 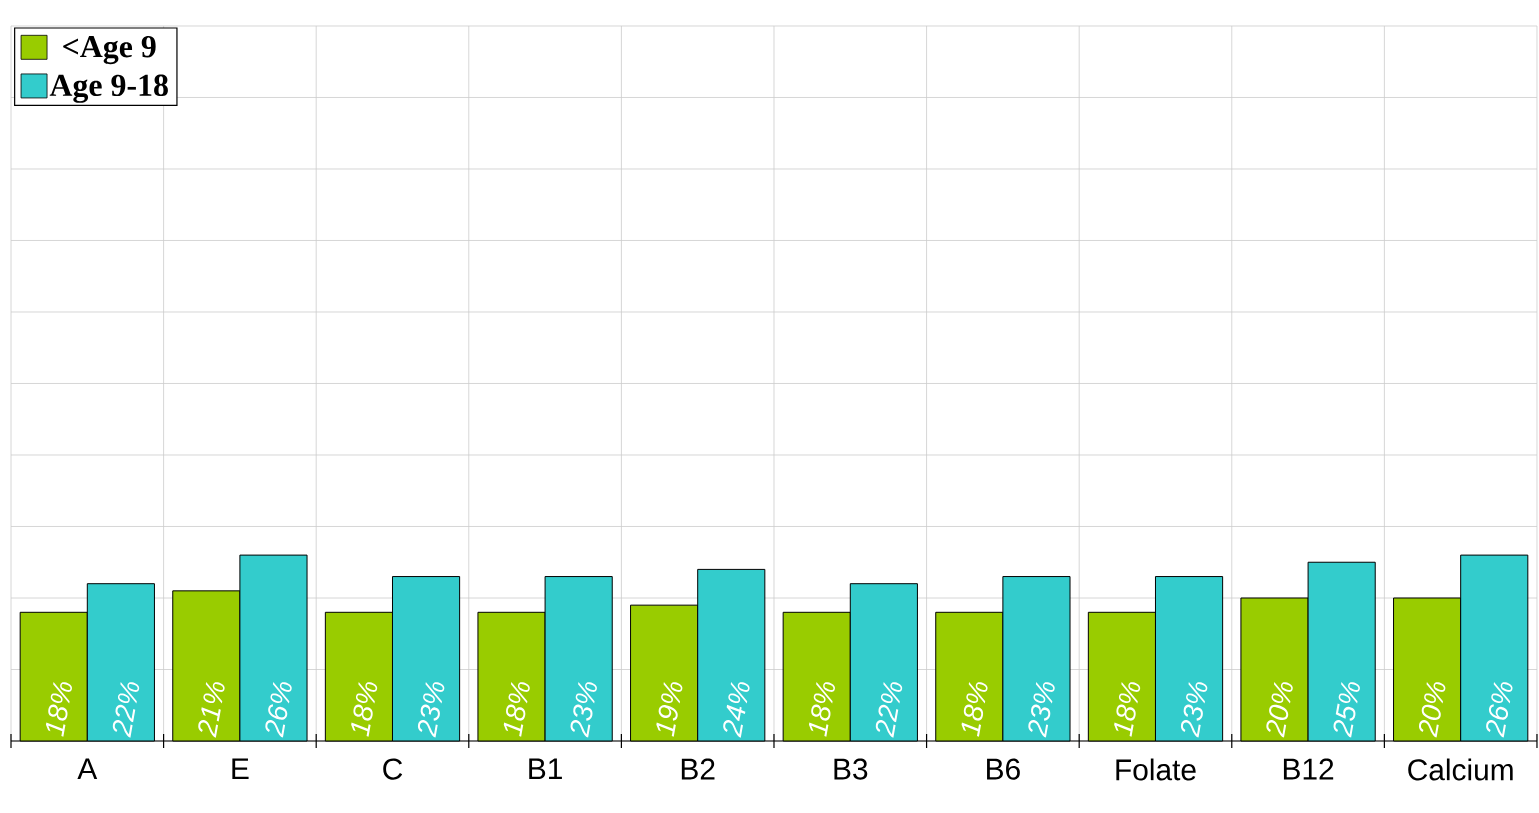 I want to click on data-label: 21%, so click(x=211, y=709).